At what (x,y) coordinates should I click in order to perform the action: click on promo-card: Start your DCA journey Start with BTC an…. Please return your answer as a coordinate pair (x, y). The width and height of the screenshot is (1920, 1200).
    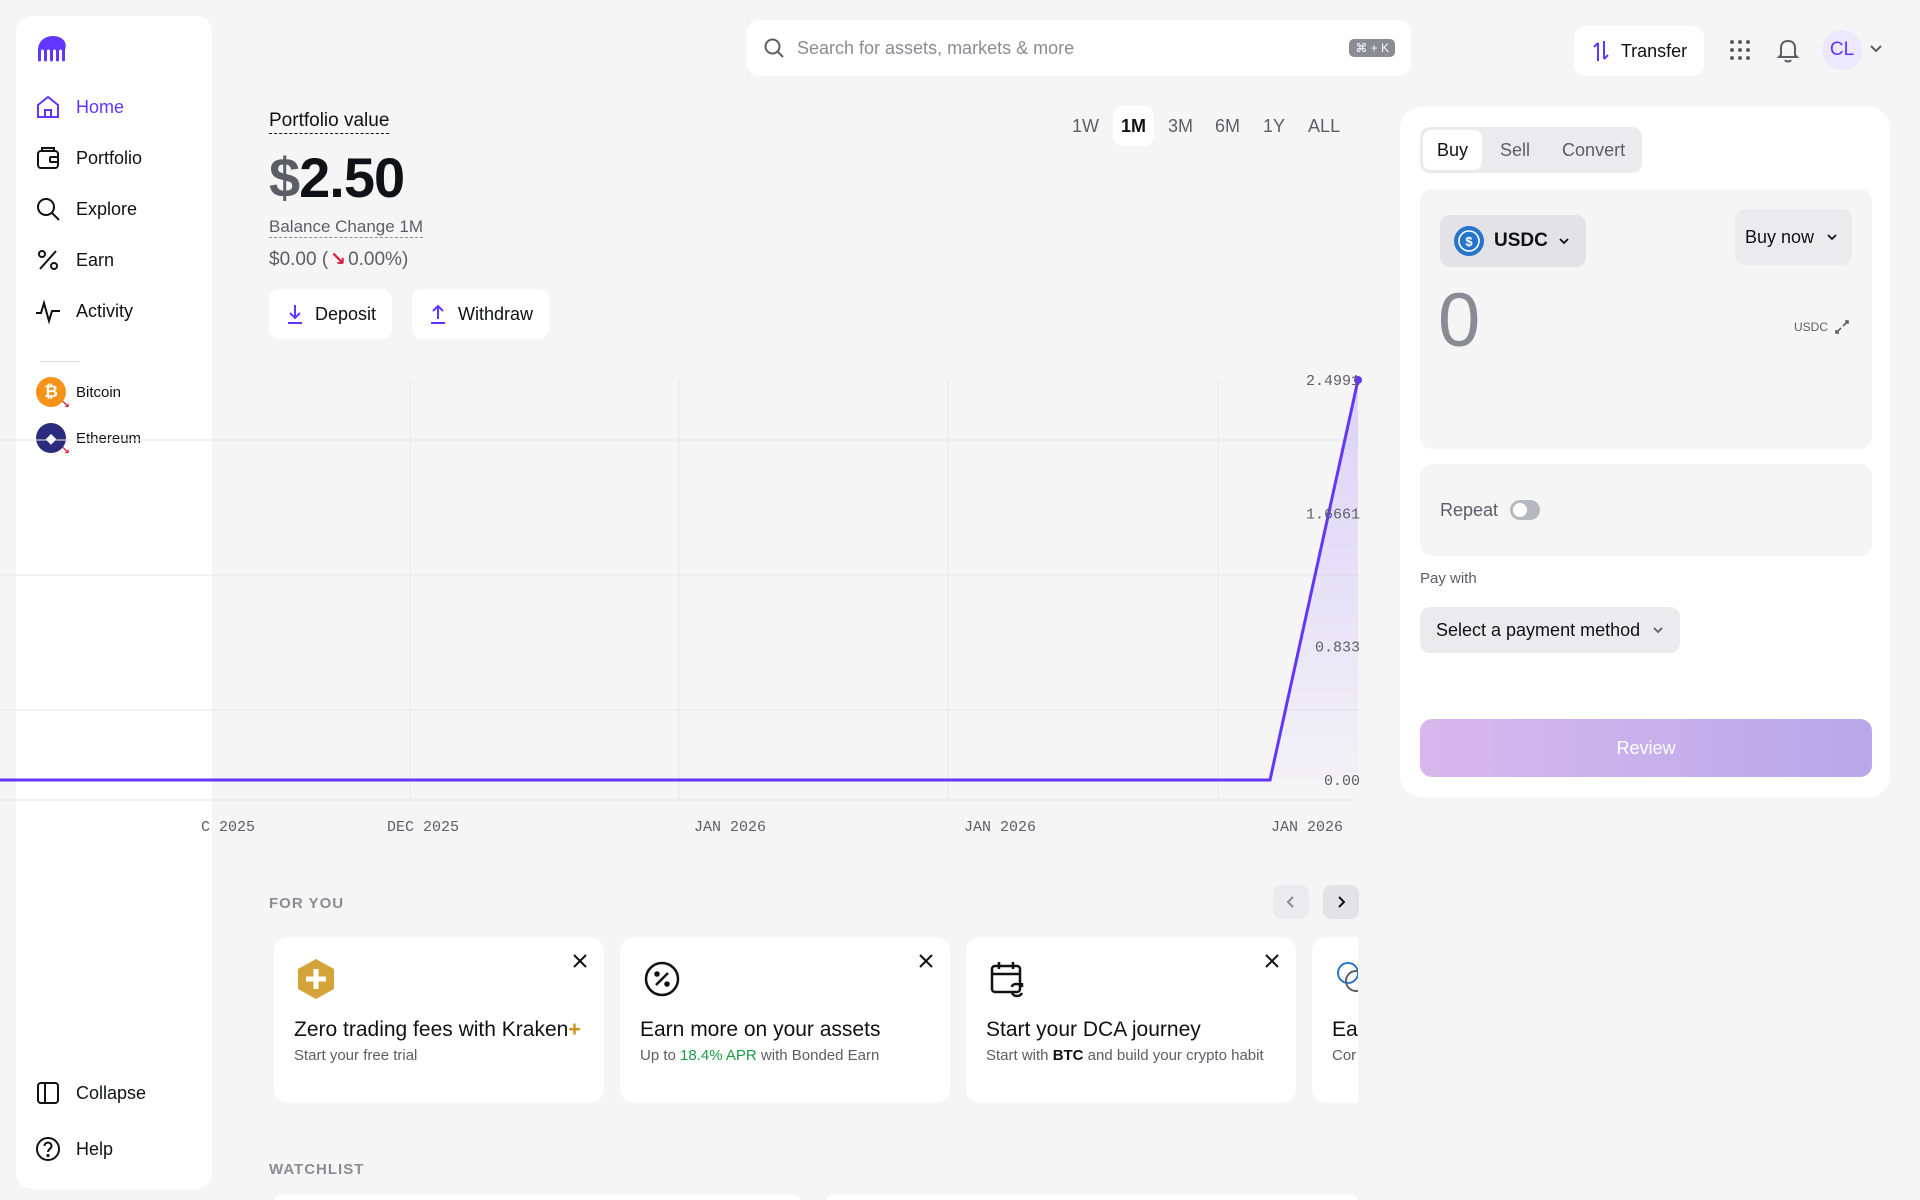
    Looking at the image, I should click on (1131, 1020).